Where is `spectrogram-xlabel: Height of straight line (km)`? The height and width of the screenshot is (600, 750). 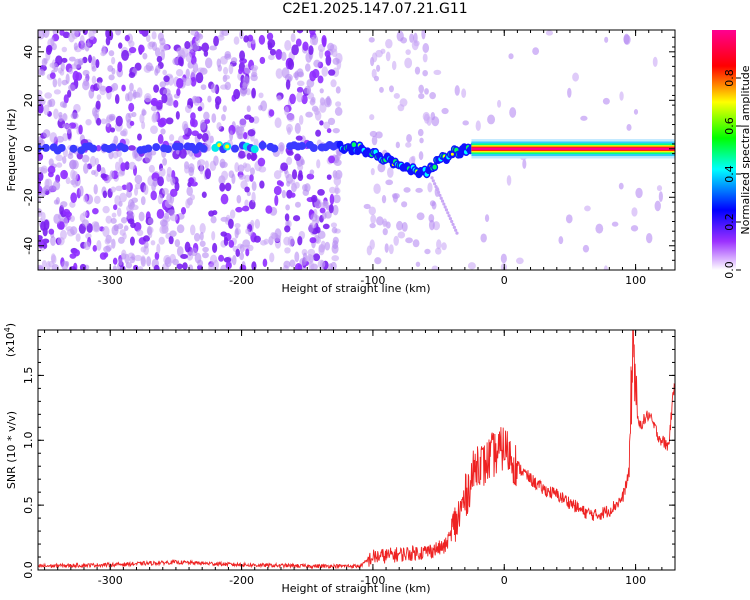
spectrogram-xlabel: Height of straight line (km) is located at coordinates (355, 288).